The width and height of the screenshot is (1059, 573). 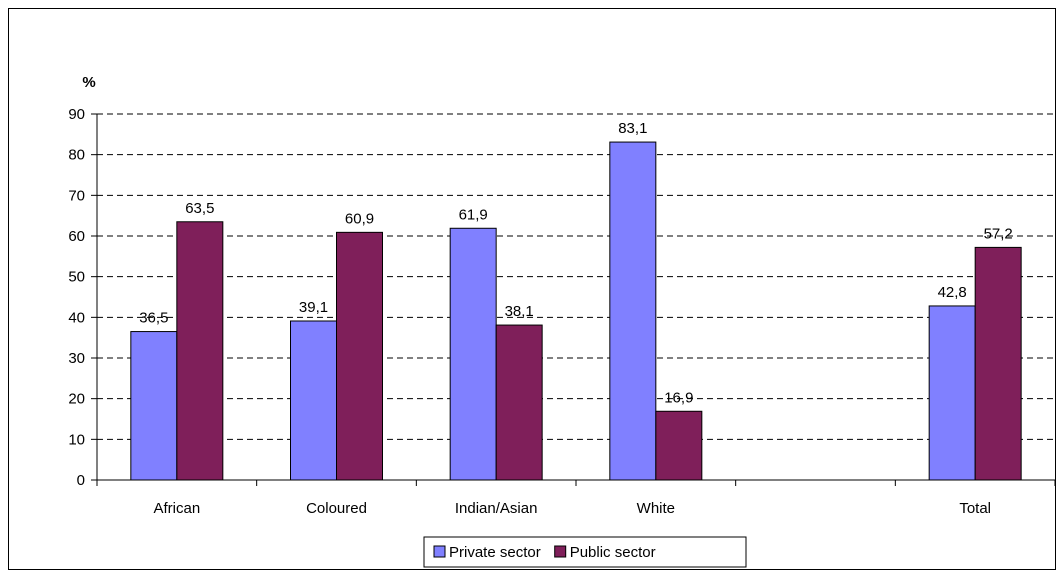 What do you see at coordinates (336, 508) in the screenshot?
I see `x-category-label: Coloured` at bounding box center [336, 508].